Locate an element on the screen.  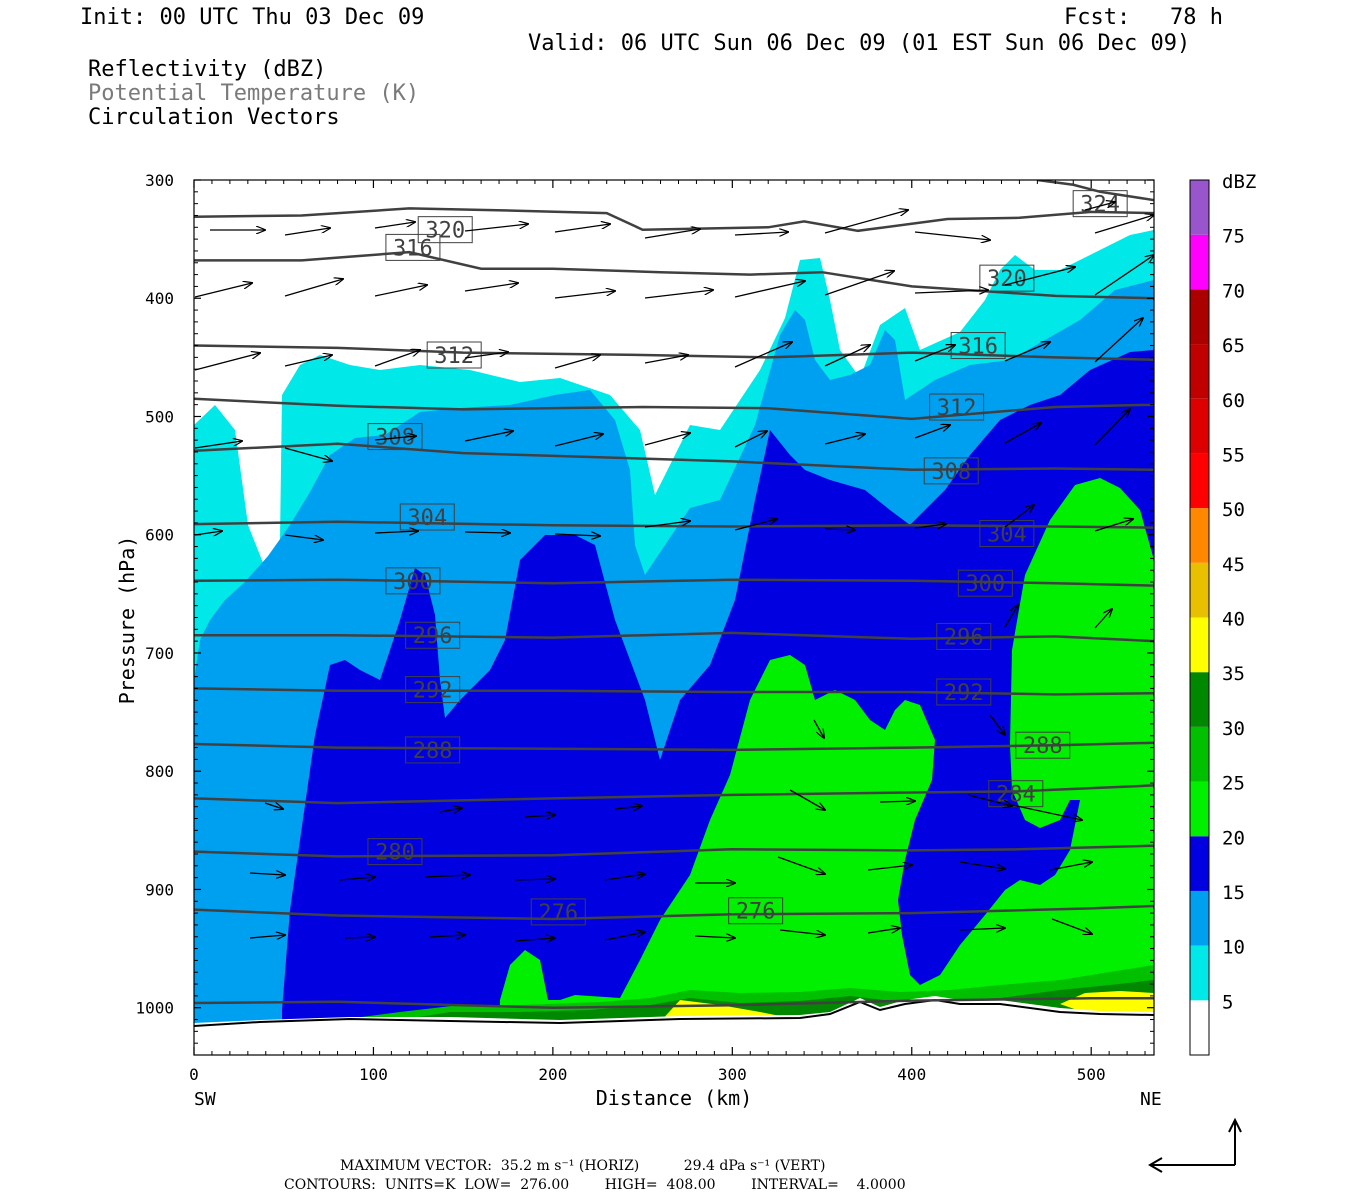
field-theta: Potential Temperature (K) is located at coordinates (254, 93).